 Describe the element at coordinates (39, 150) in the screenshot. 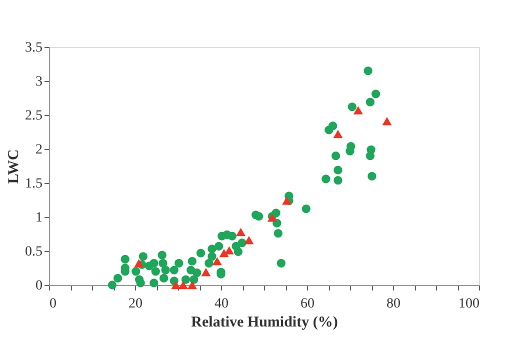

I see `y-tick-label: 2` at that location.